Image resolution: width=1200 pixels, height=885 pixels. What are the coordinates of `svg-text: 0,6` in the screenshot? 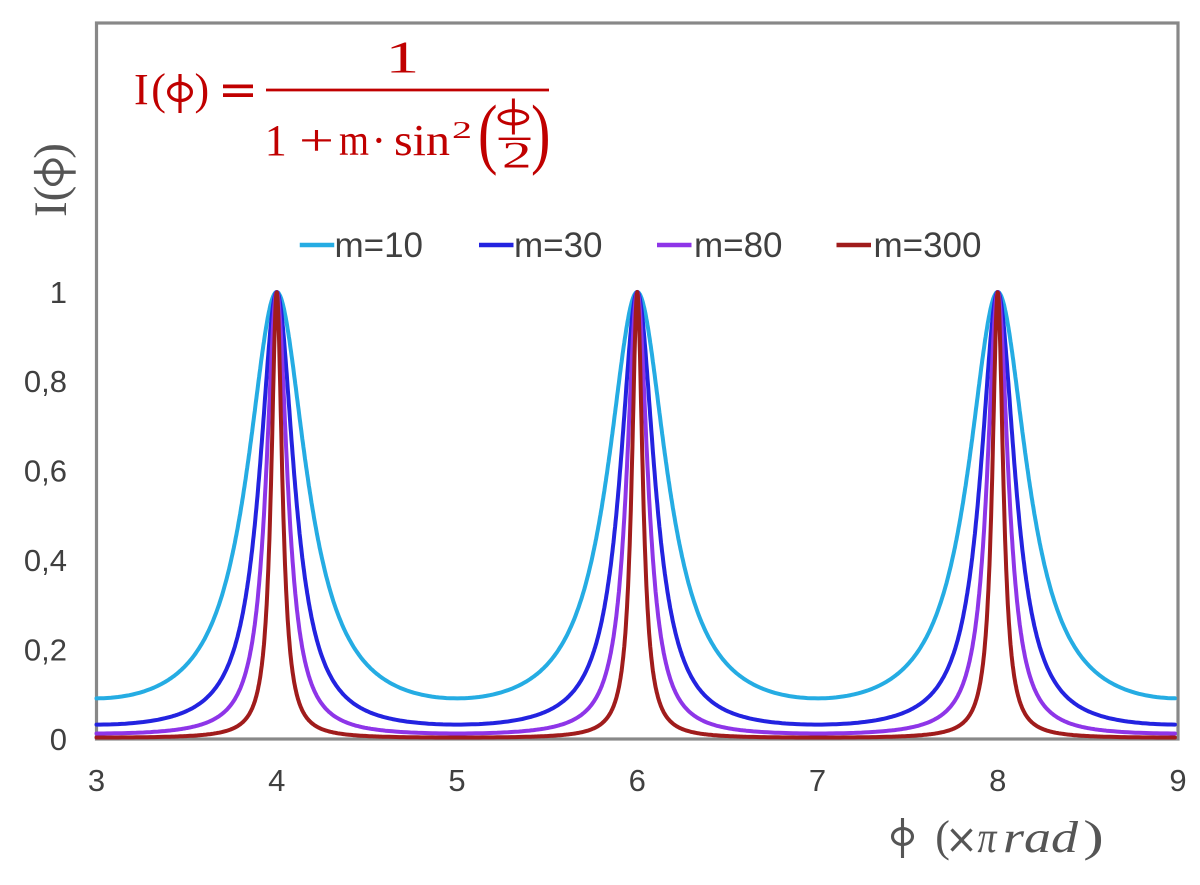 It's located at (45, 471).